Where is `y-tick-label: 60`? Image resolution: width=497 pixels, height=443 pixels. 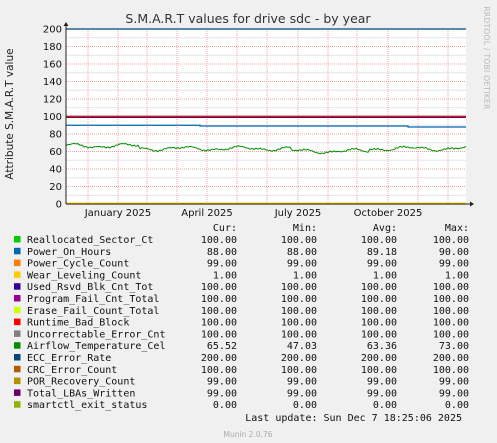
y-tick-label: 60 is located at coordinates (55, 152).